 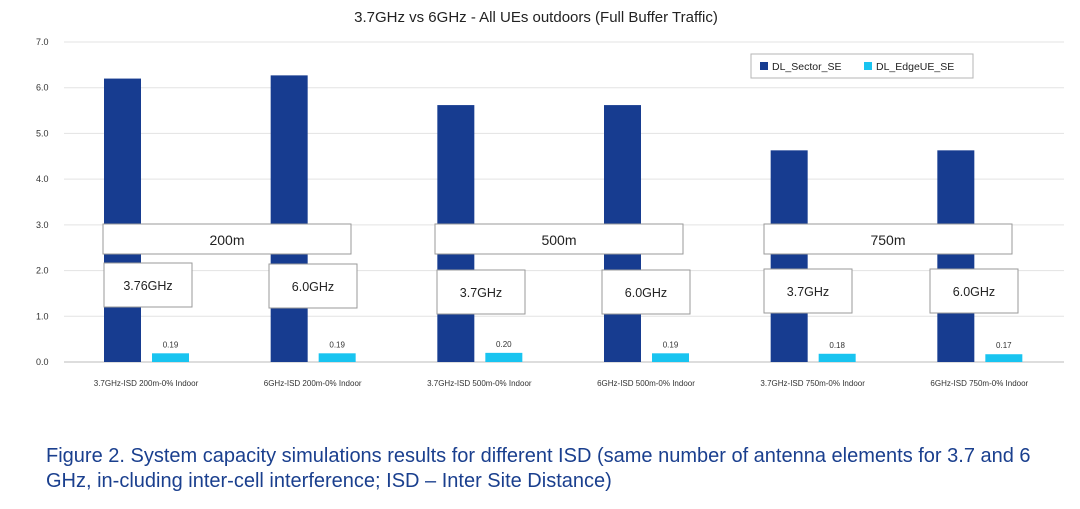 I want to click on isd-box-label: 750m, so click(x=887, y=240).